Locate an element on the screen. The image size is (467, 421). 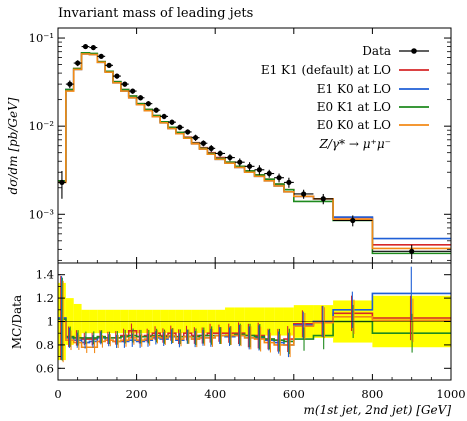
legend-label-e0k1: E0 K1 at LO is located at coordinates (354, 107).